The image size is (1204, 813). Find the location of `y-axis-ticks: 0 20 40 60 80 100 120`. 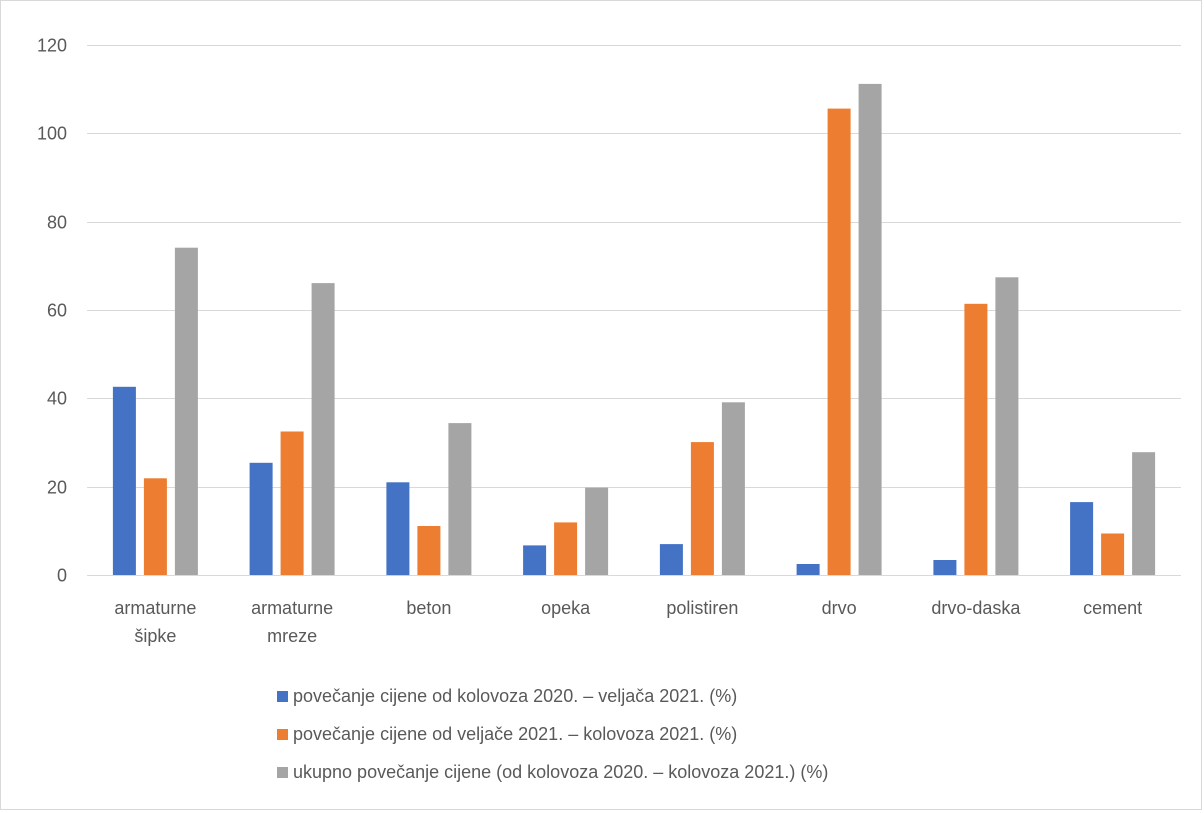

y-axis-ticks: 0 20 40 60 80 100 120 is located at coordinates (52, 311).